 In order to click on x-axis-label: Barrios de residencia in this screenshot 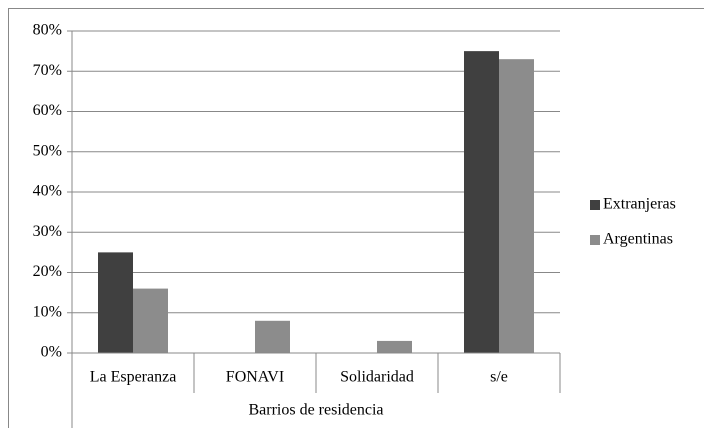, I will do `click(315, 410)`.